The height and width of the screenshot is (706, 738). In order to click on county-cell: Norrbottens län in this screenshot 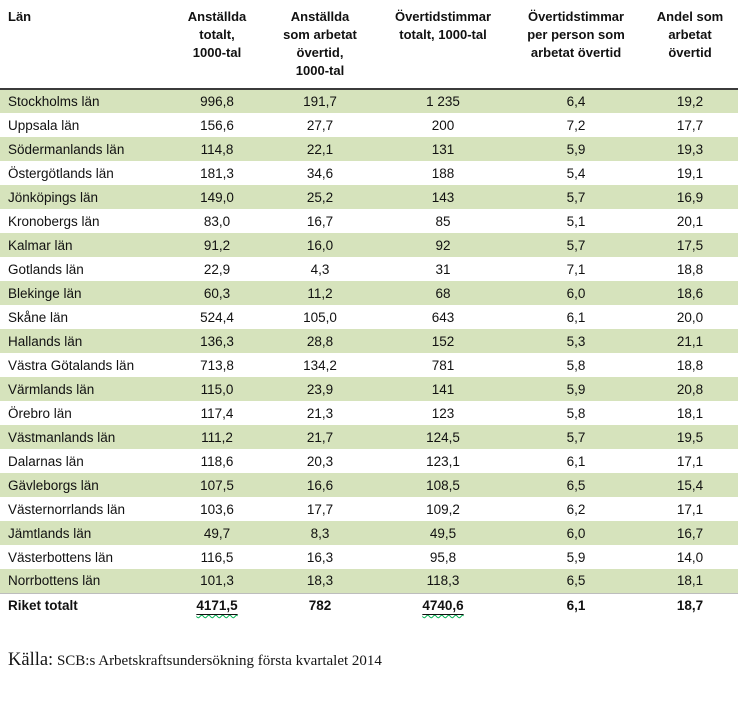, I will do `click(54, 581)`.